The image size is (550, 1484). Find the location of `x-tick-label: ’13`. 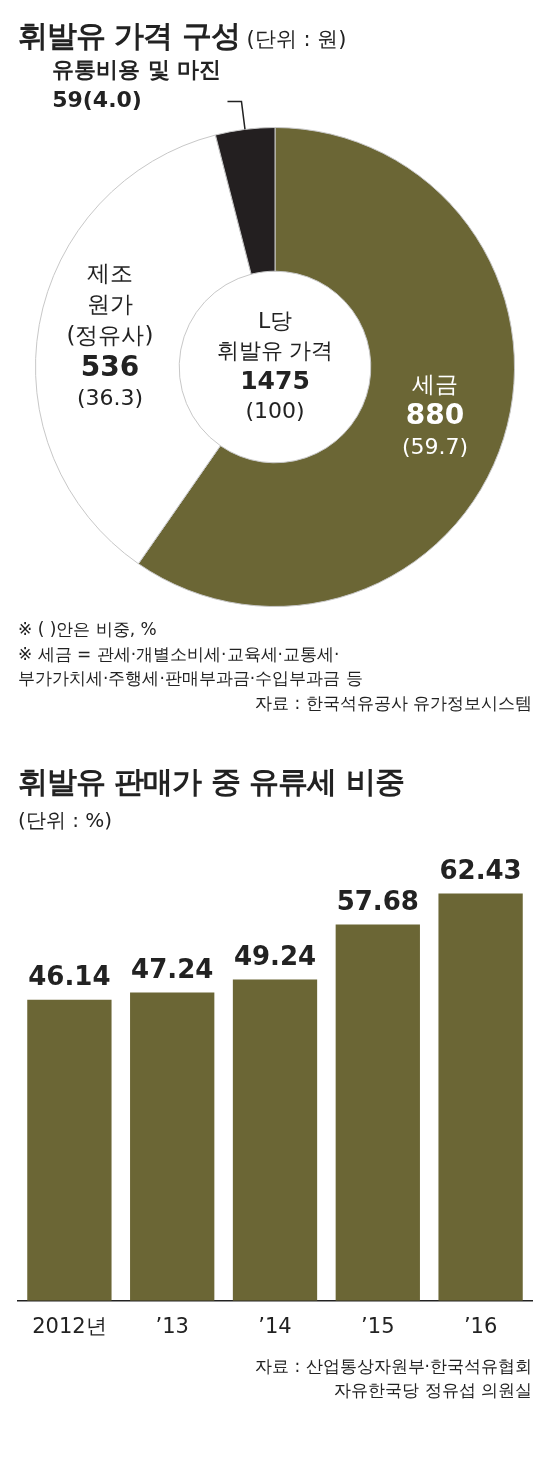

x-tick-label: ’13 is located at coordinates (172, 1325).